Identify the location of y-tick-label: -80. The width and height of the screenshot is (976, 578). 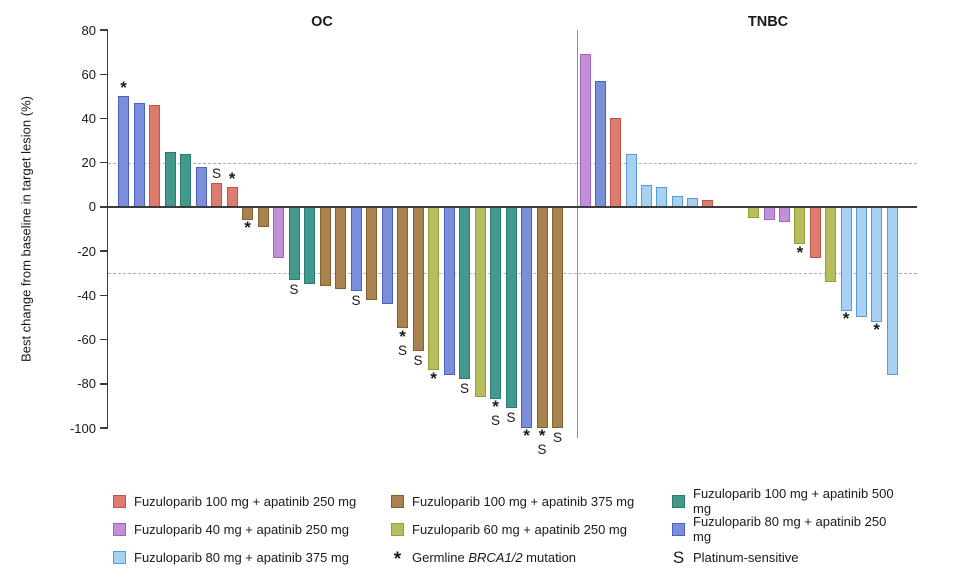
(86, 384).